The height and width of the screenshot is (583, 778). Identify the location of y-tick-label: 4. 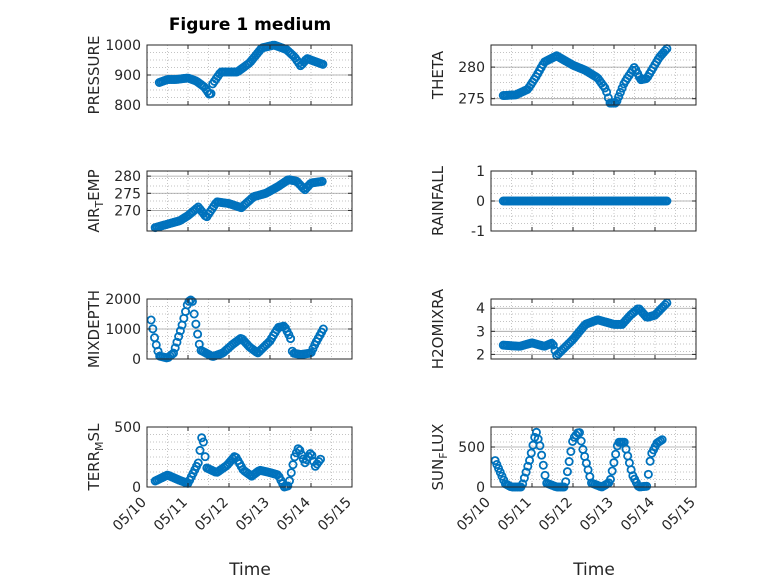
(480, 309).